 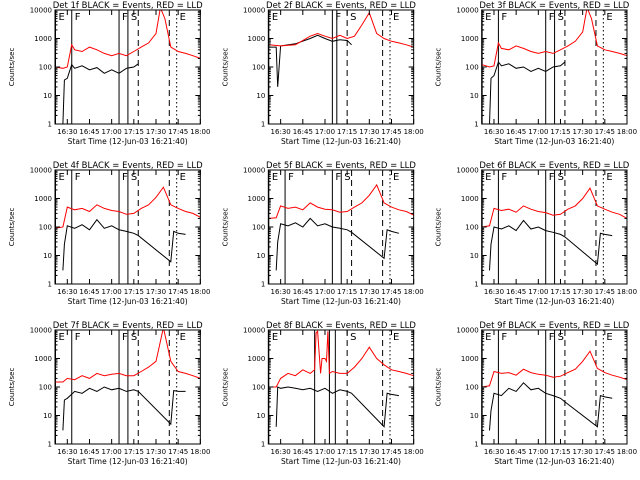 I want to click on panel-title: Det 2f BLACK = Events, RED = LLD, so click(x=341, y=6).